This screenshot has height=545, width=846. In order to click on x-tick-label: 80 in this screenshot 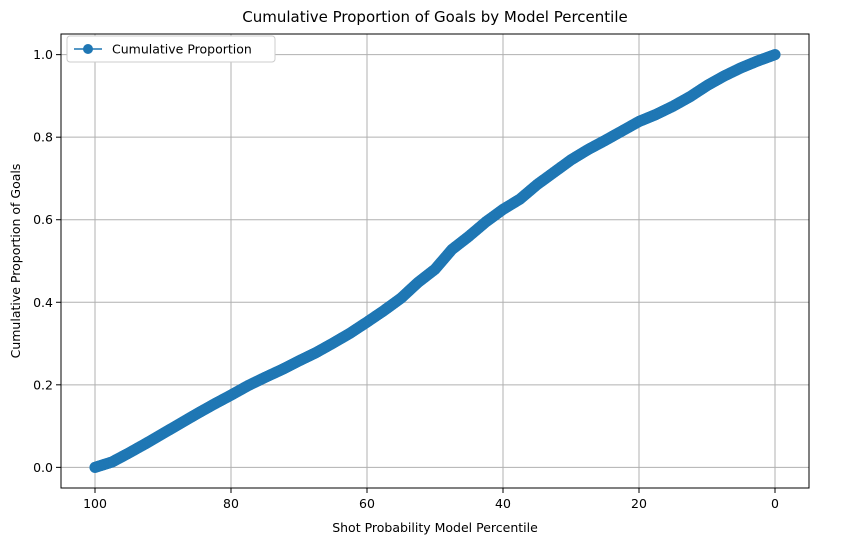, I will do `click(231, 503)`.